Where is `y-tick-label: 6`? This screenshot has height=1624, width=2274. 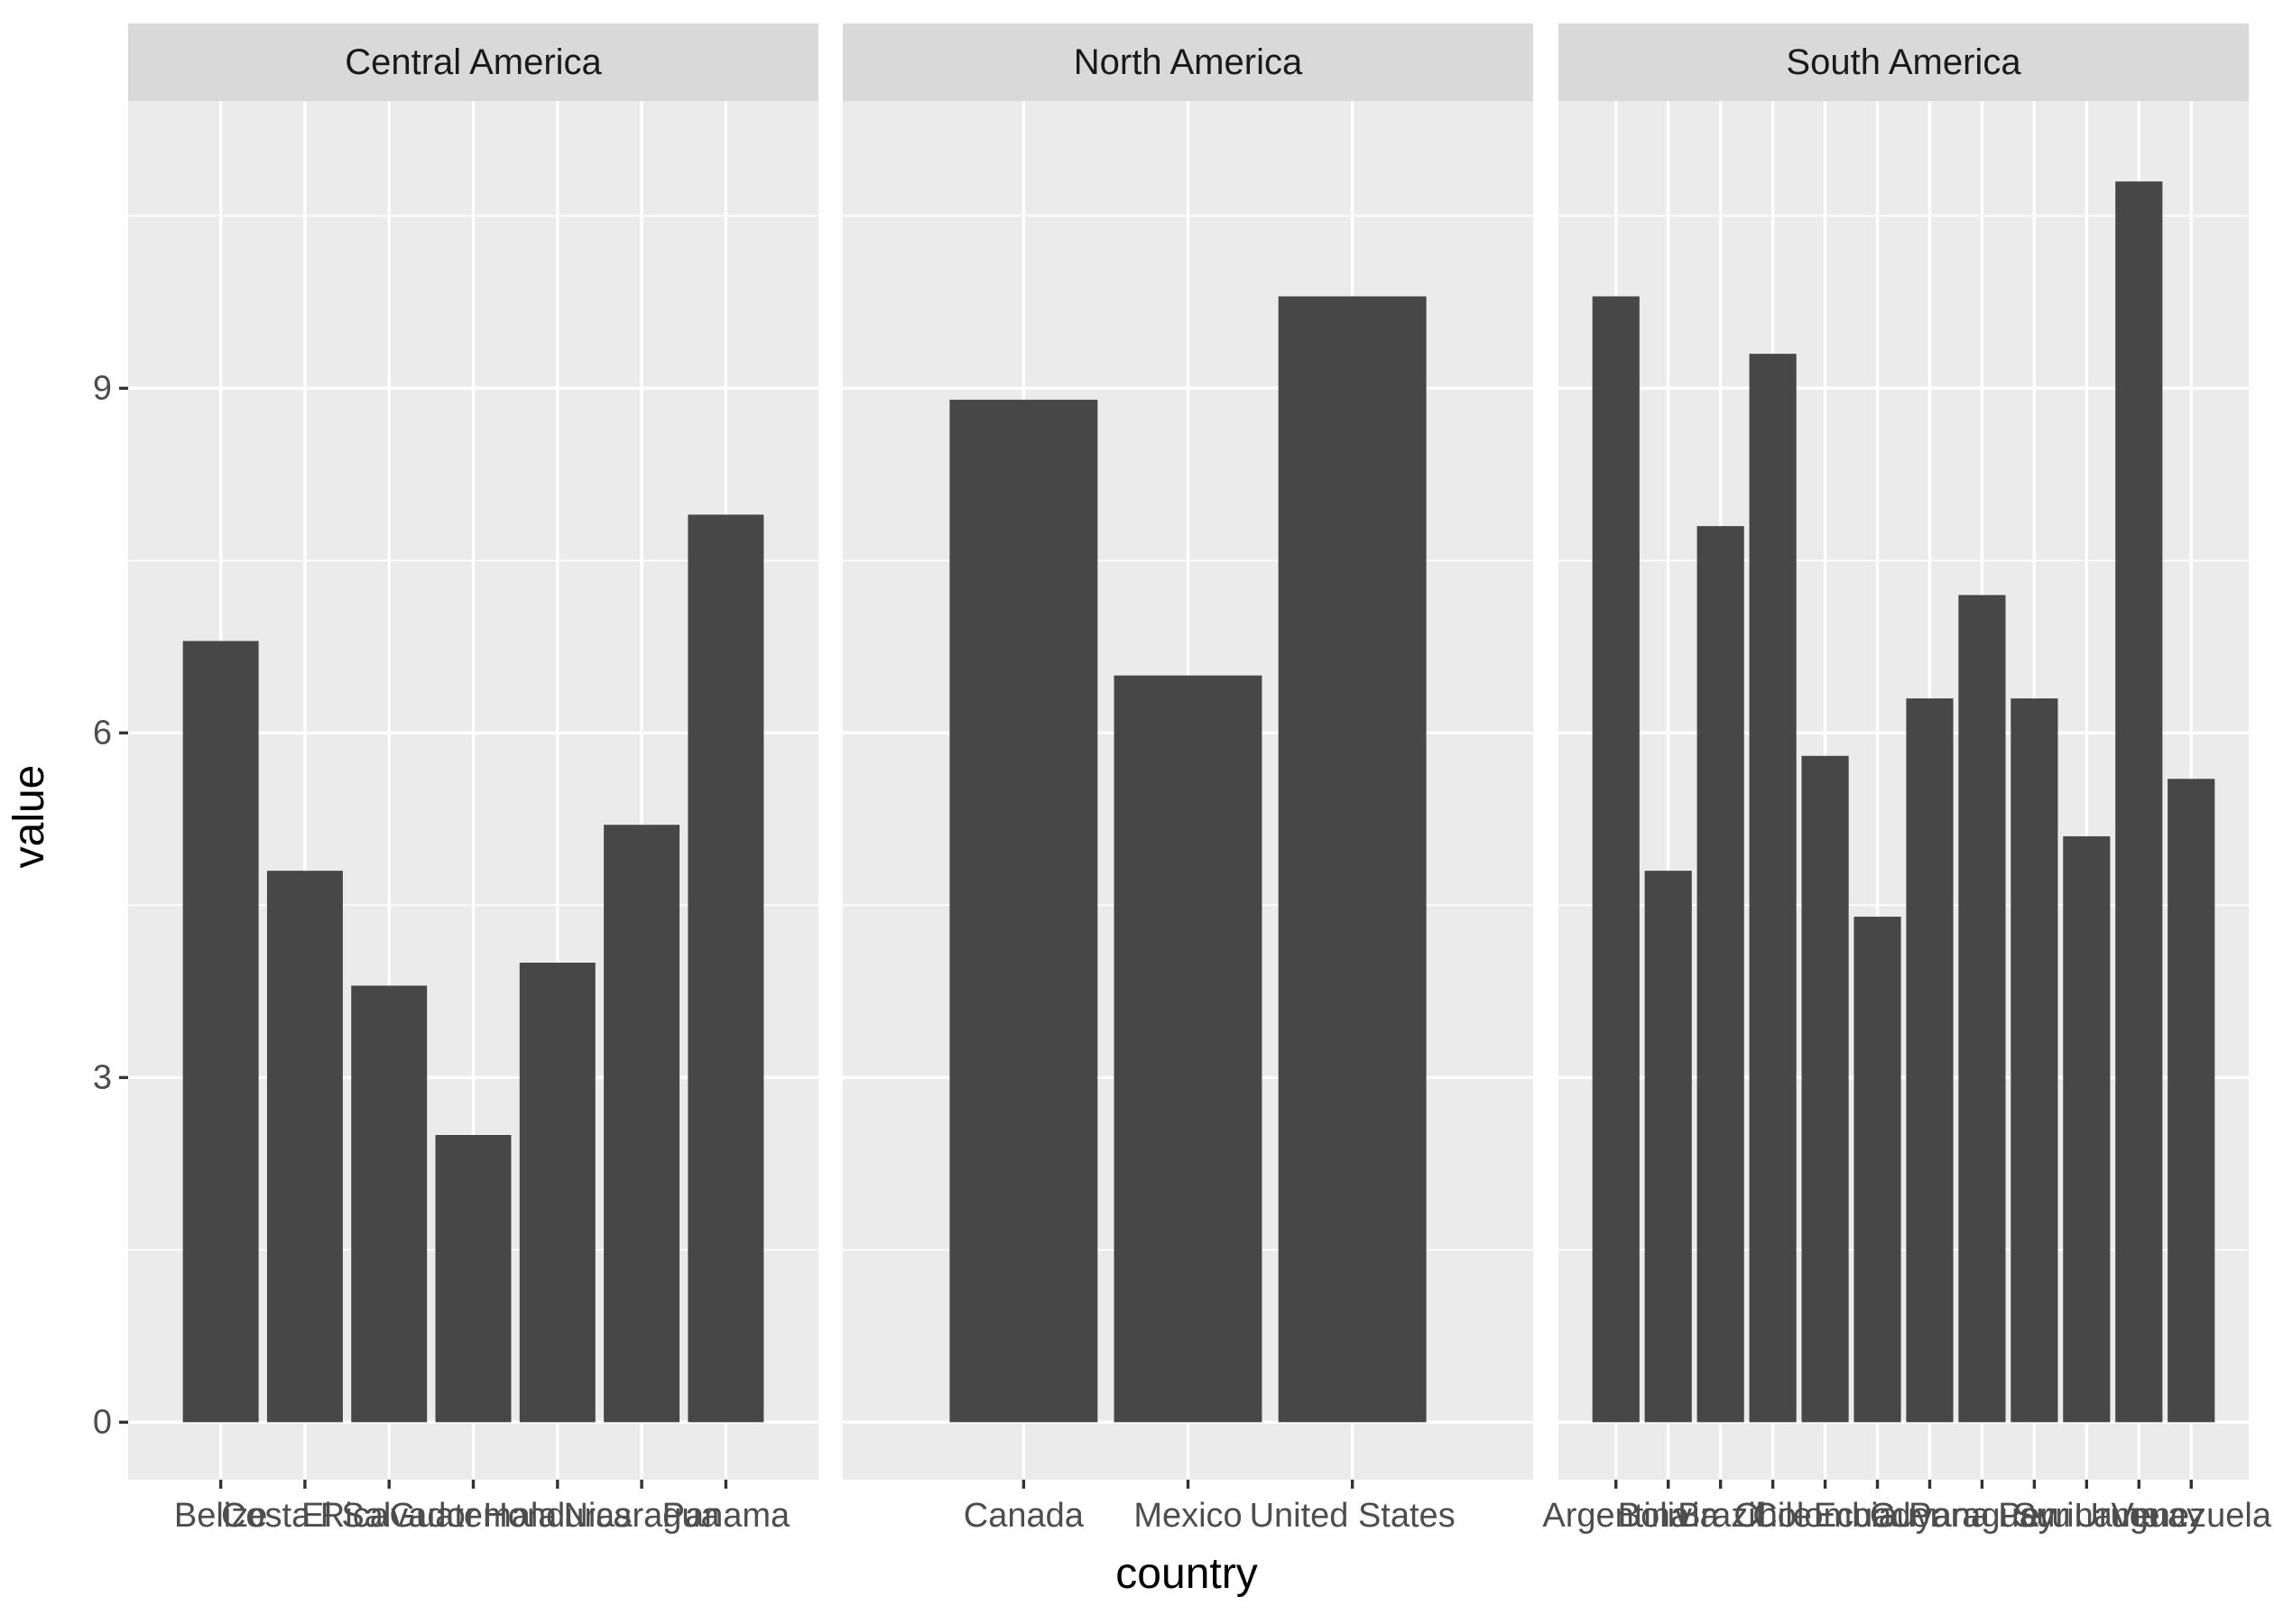
y-tick-label: 6 is located at coordinates (103, 733).